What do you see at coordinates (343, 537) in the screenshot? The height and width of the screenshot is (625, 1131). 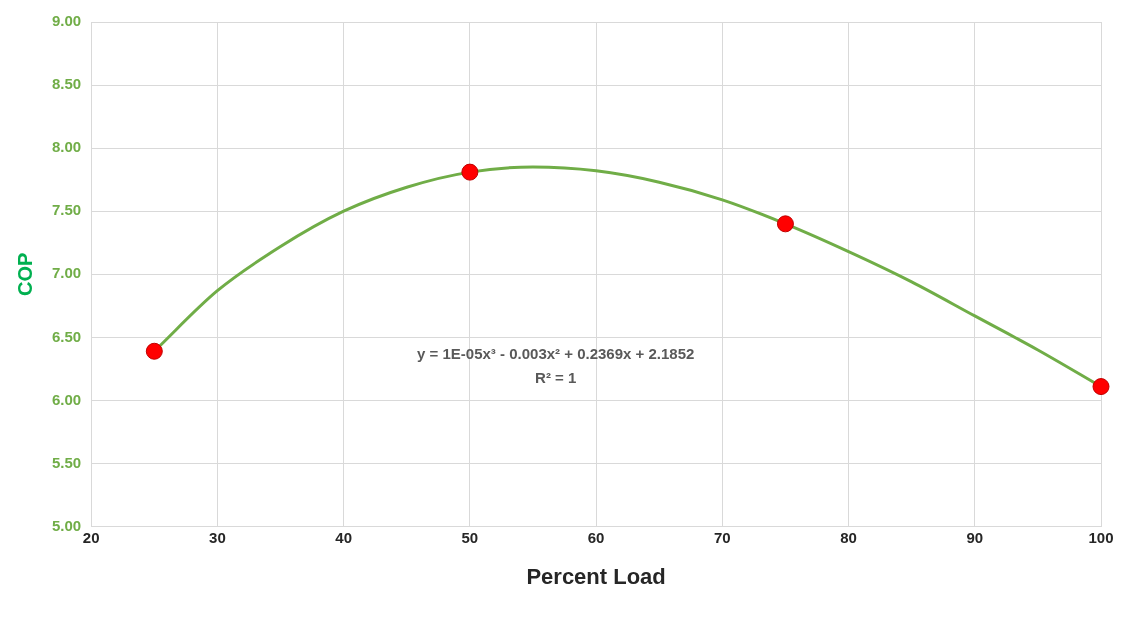 I see `x-tick-label: 40` at bounding box center [343, 537].